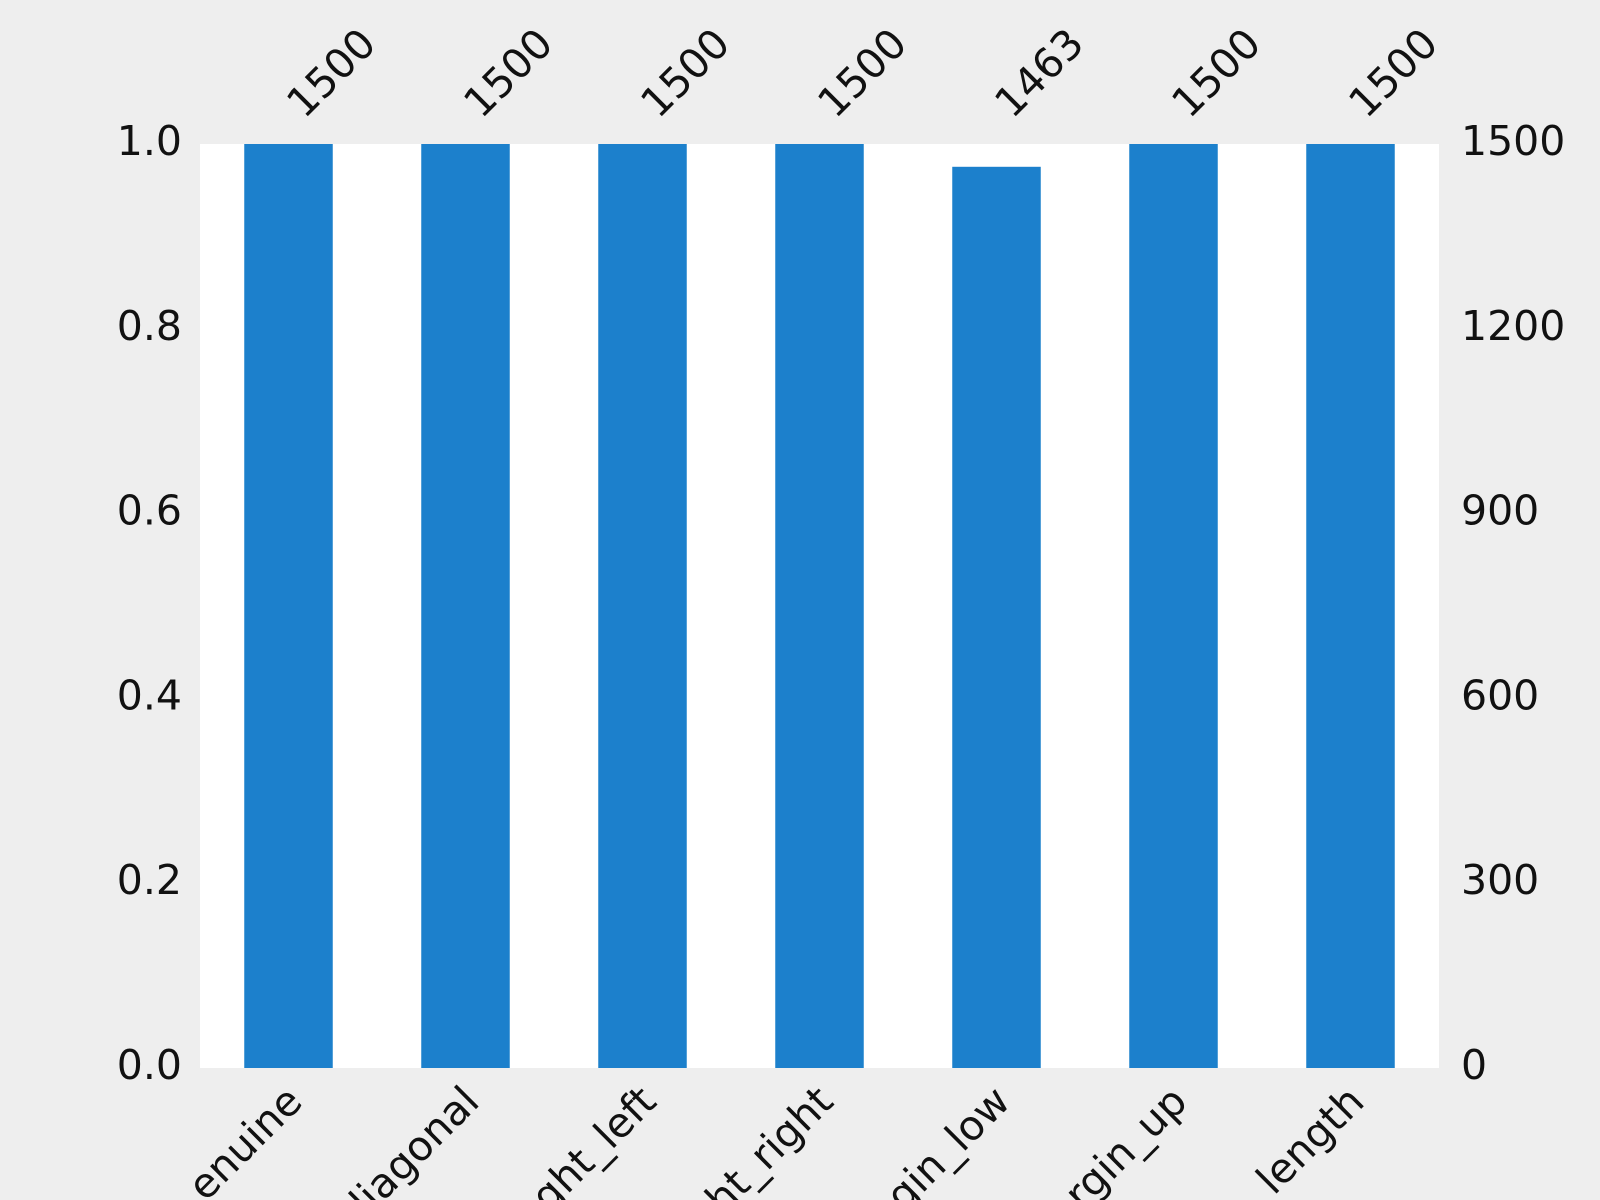 The image size is (1600, 1200). I want to click on y2-tick-label: 1200, so click(1513, 326).